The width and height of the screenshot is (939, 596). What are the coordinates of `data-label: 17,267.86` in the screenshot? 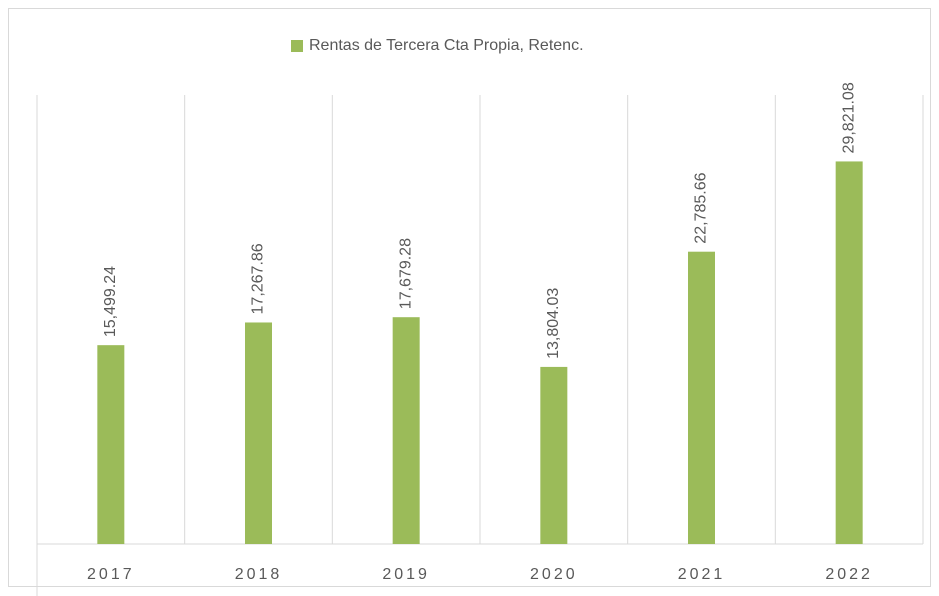 It's located at (258, 278).